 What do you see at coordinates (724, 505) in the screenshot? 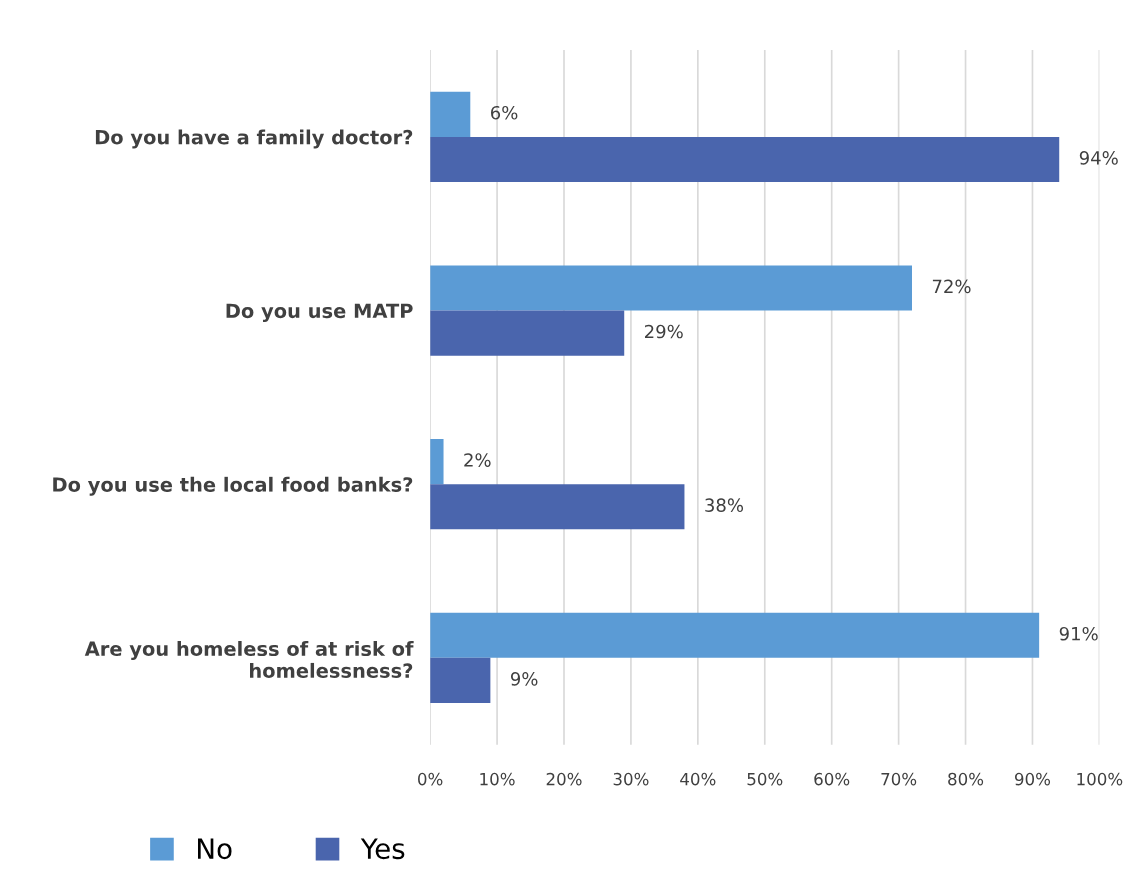
I see `data-label: 38%` at bounding box center [724, 505].